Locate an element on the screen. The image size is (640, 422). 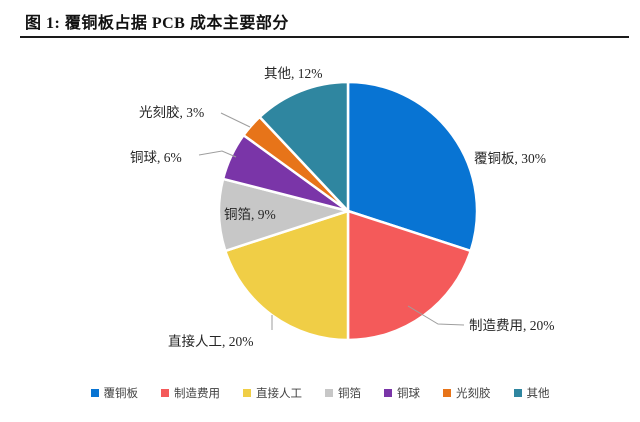
legend-label: 其他 is located at coordinates (538, 394).